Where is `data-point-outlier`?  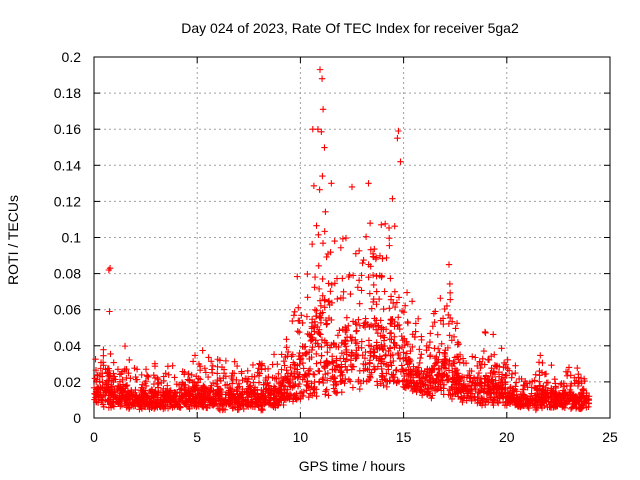 data-point-outlier is located at coordinates (312, 129).